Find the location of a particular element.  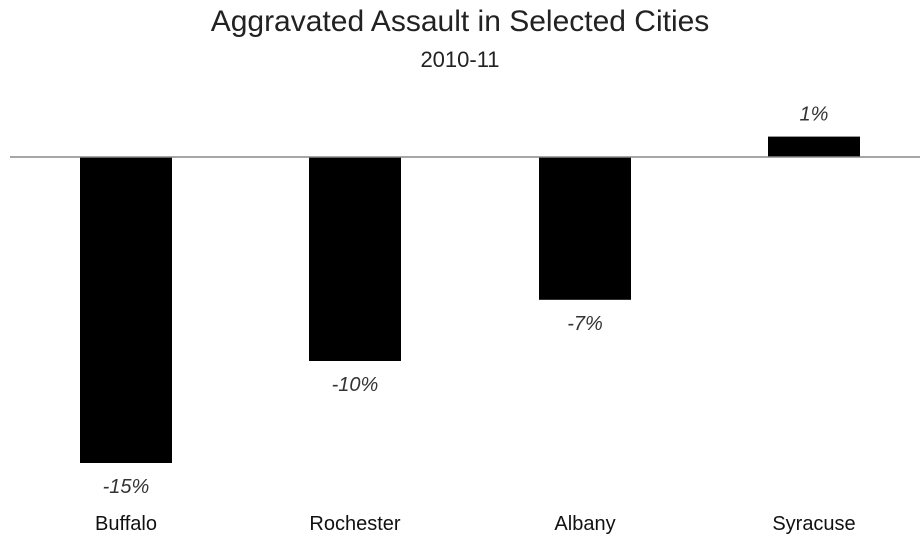

value-label-albany: -7% is located at coordinates (585, 324).